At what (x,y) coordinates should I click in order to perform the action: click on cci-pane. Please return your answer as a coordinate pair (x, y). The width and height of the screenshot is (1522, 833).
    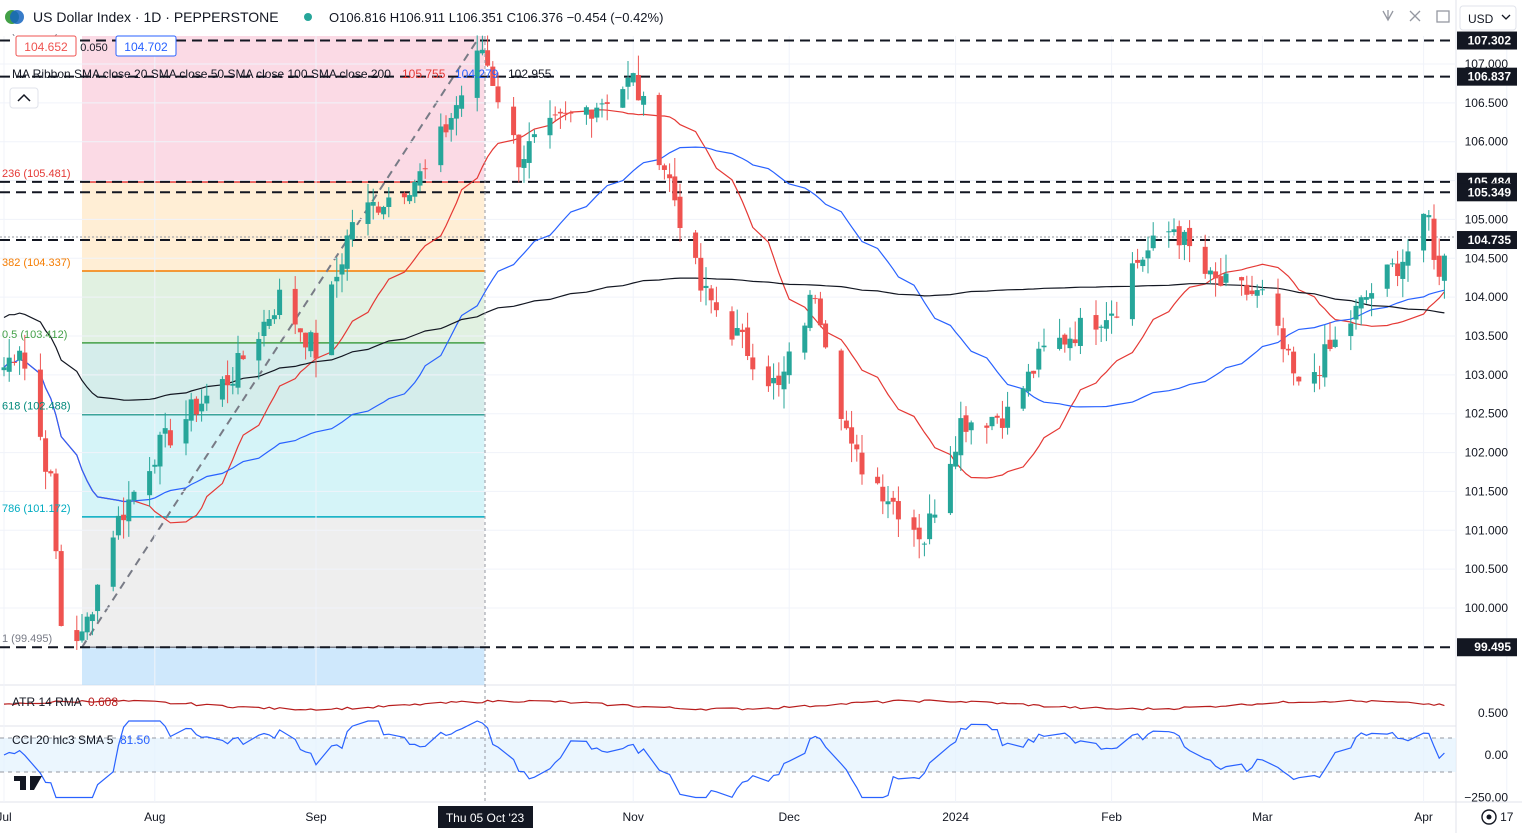
    Looking at the image, I should click on (728, 759).